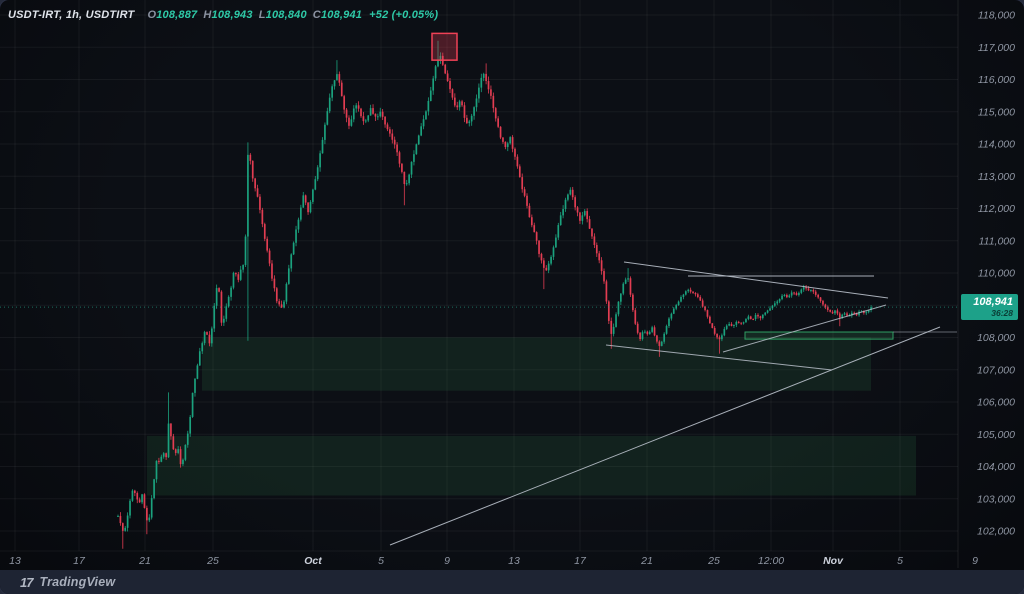  What do you see at coordinates (996, 48) in the screenshot?
I see `price-axis-label: 117,000` at bounding box center [996, 48].